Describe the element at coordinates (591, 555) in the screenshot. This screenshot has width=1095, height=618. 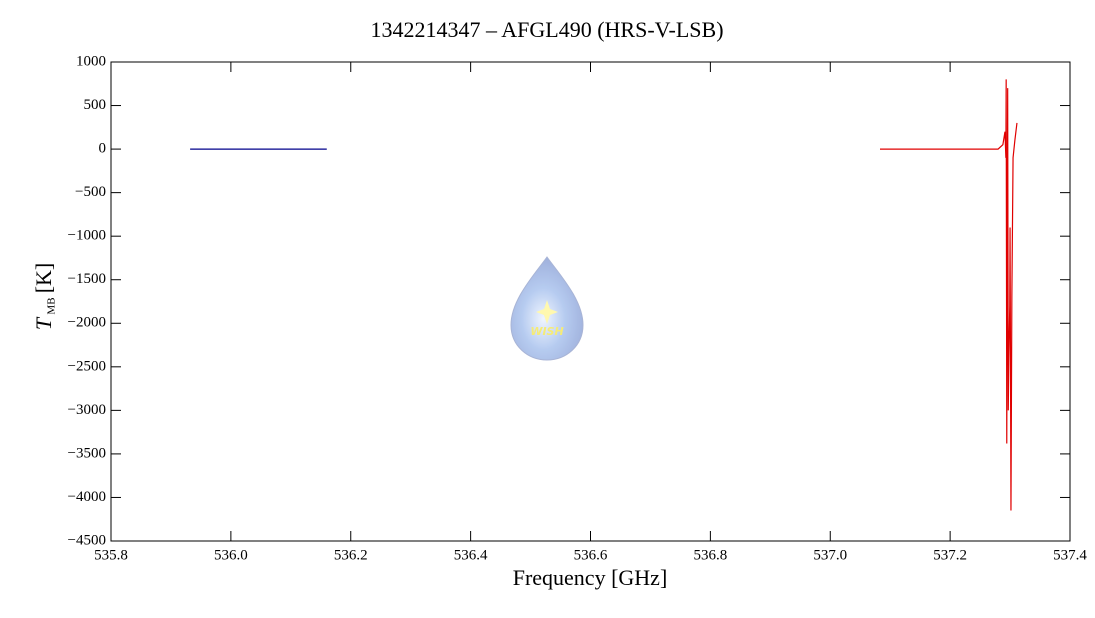
I see `x-tick-label: 536.6` at that location.